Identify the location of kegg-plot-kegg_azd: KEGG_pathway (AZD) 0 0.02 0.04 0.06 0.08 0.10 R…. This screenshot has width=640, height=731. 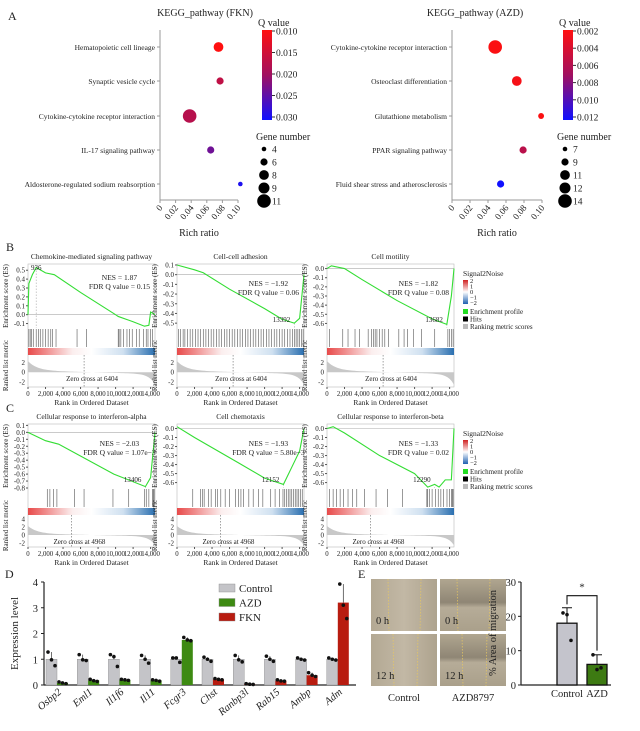
(471, 123).